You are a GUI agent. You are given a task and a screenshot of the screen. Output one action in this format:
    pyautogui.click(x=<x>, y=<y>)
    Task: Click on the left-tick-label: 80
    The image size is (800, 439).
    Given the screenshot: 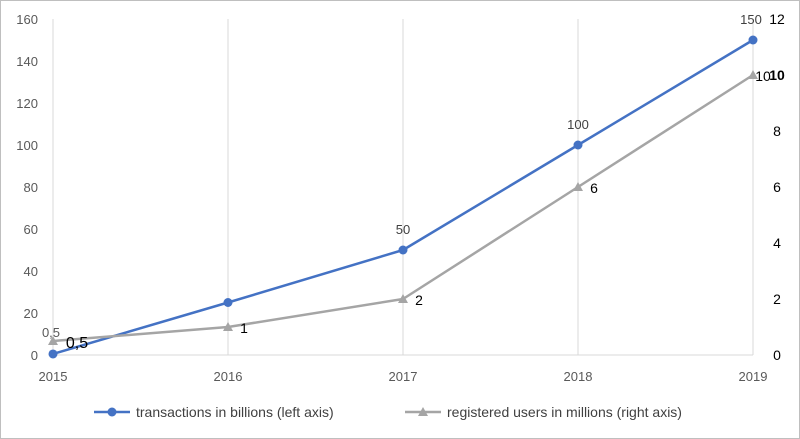 What is the action you would take?
    pyautogui.click(x=31, y=187)
    